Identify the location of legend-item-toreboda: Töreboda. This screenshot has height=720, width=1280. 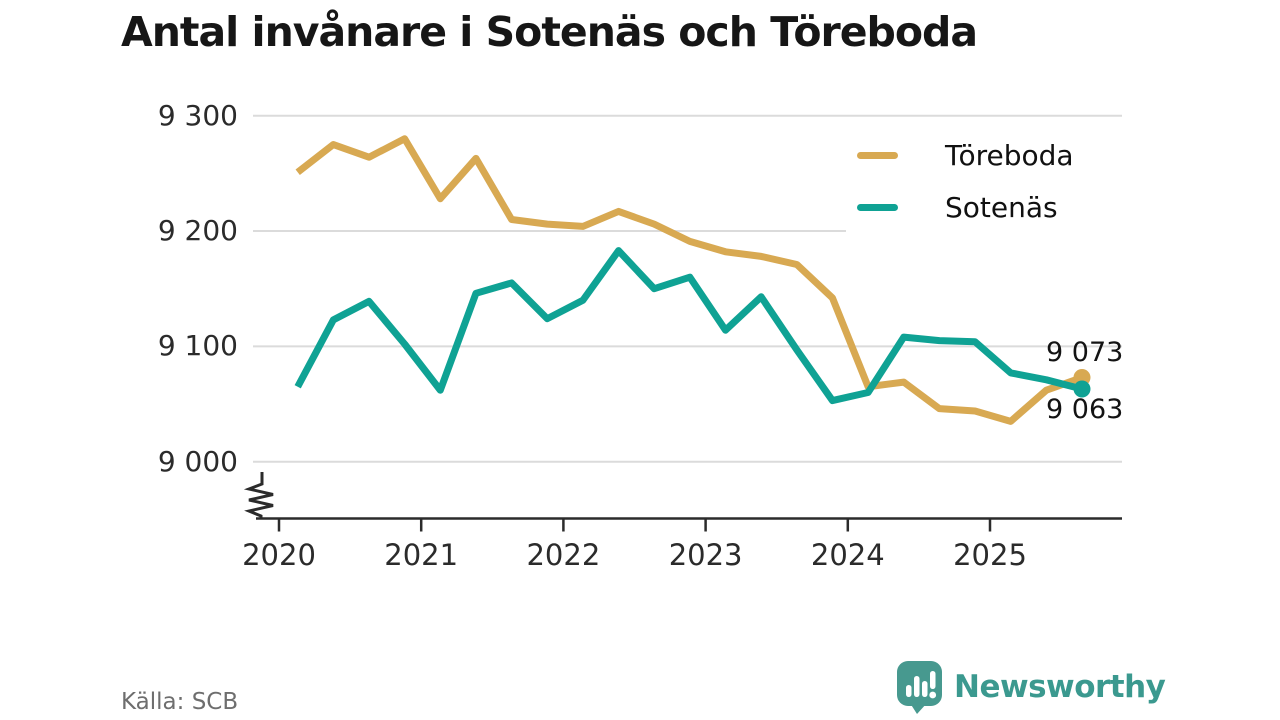
(992, 155).